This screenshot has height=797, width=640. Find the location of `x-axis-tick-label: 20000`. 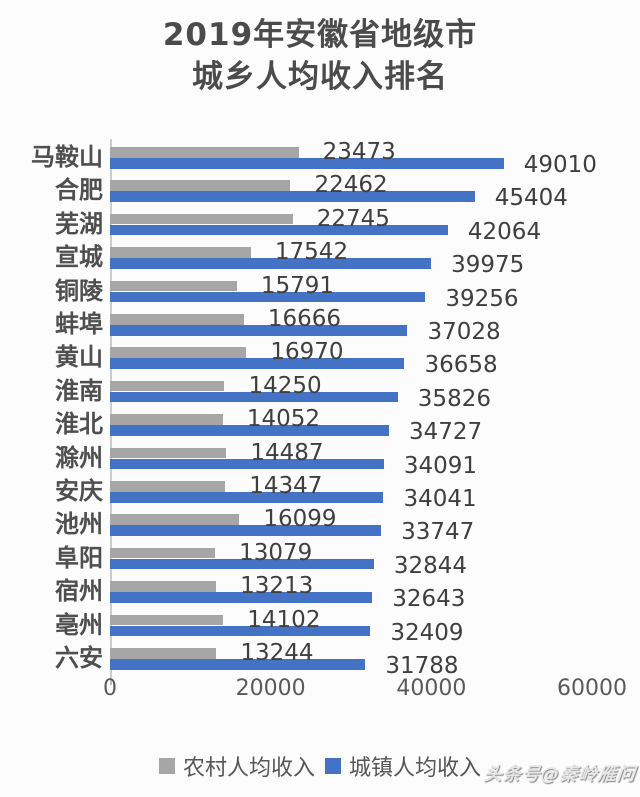

x-axis-tick-label: 20000 is located at coordinates (270, 688).